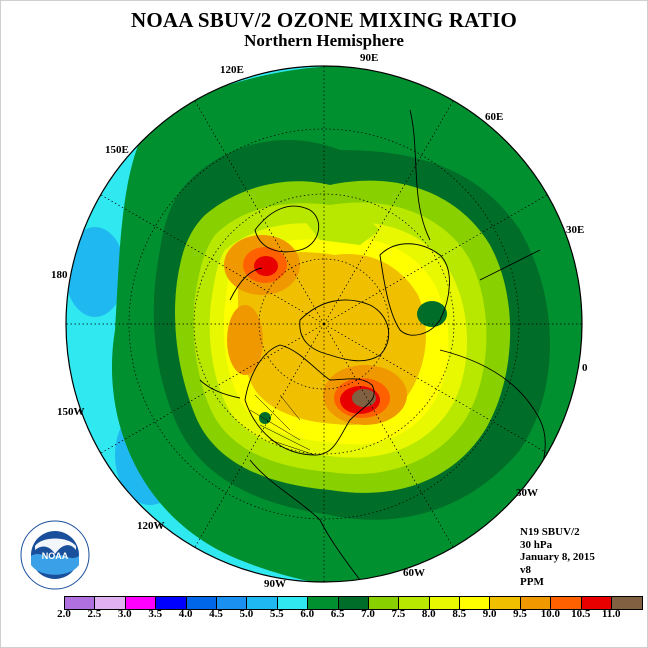  What do you see at coordinates (550, 532) in the screenshot?
I see `info-satellite: N19 SBUV/2` at bounding box center [550, 532].